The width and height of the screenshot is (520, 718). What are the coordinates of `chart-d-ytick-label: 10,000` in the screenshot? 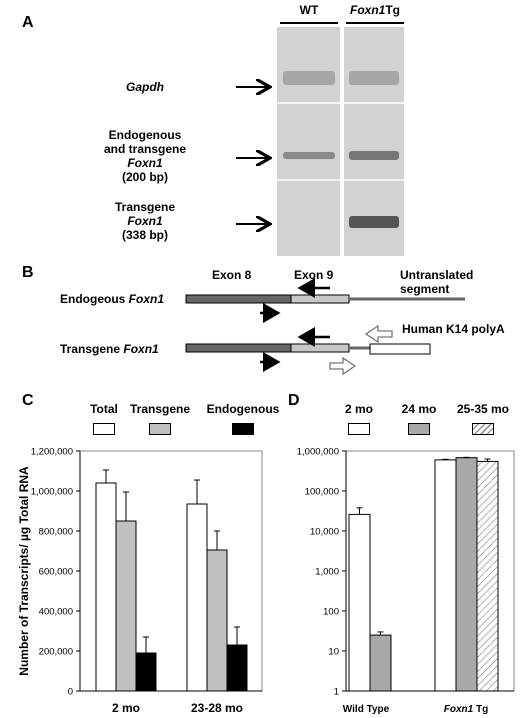 It's located at (324, 532).